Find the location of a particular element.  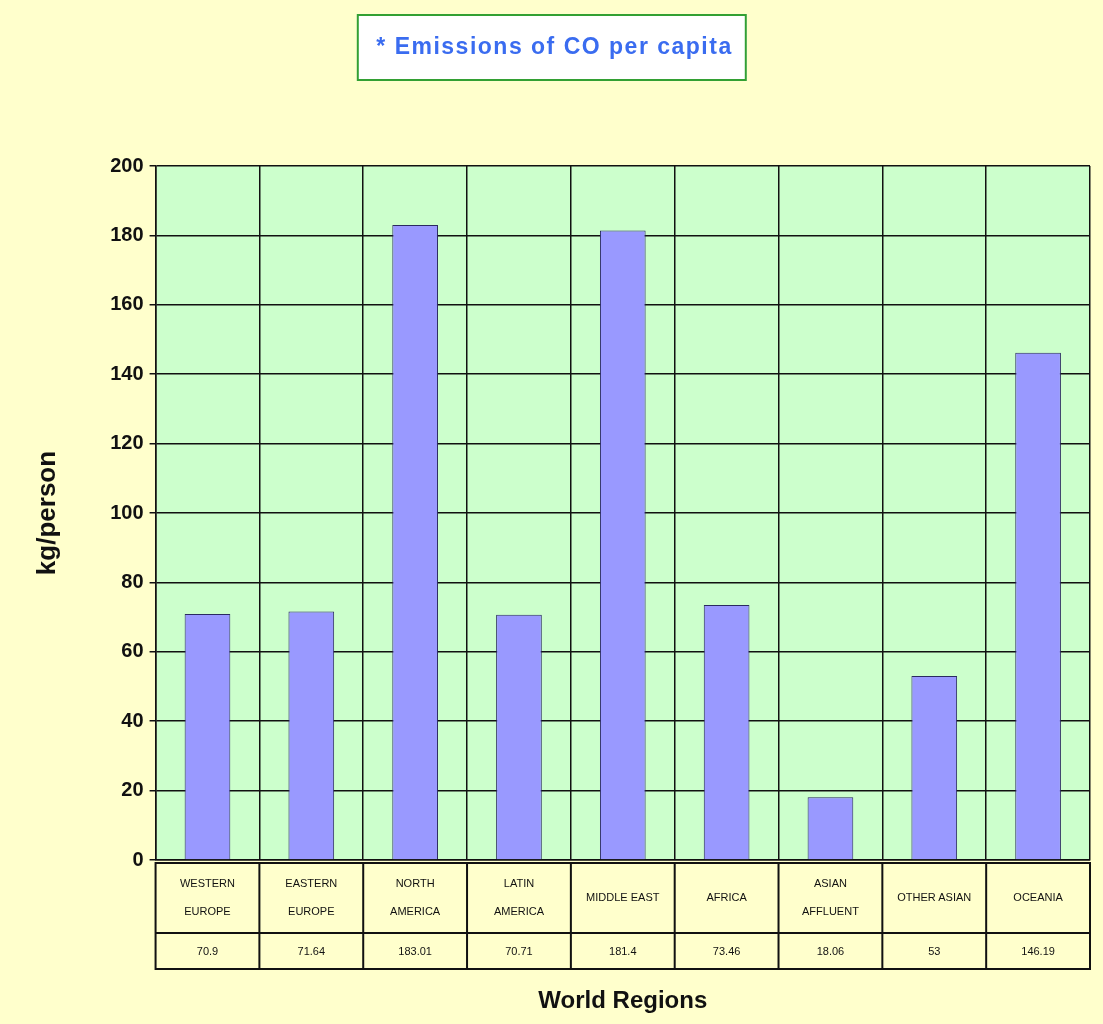

data-label: 70.71 is located at coordinates (519, 951).